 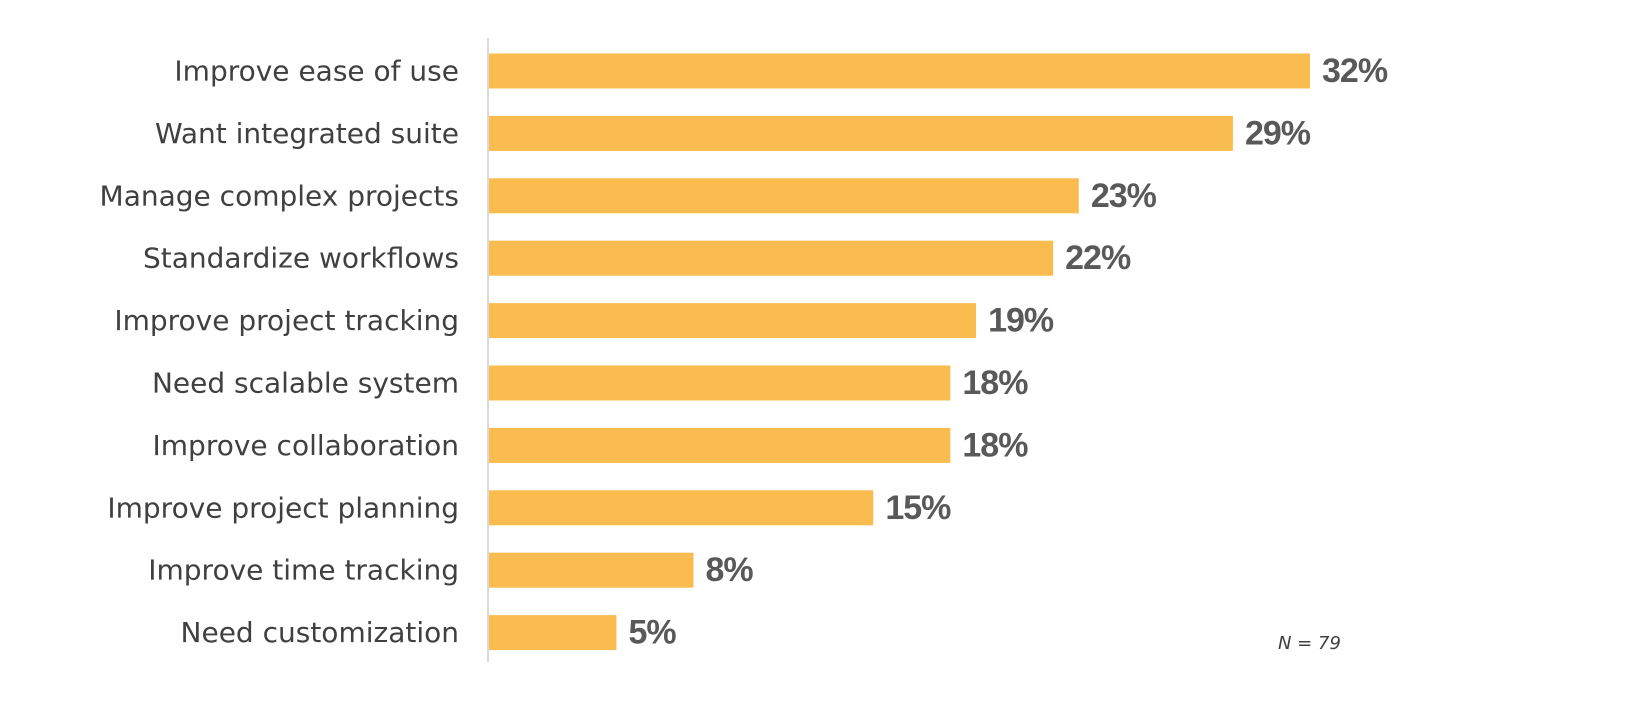 I want to click on category-label: Improve project tracking, so click(x=286, y=320).